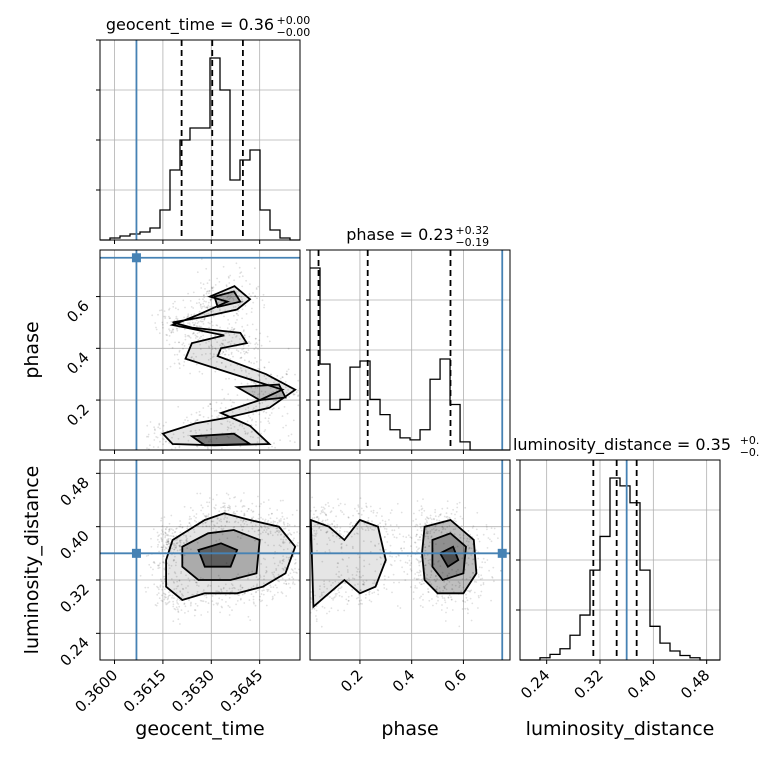  I want to click on ytick-label-phase-0: 0.2, so click(78, 415).